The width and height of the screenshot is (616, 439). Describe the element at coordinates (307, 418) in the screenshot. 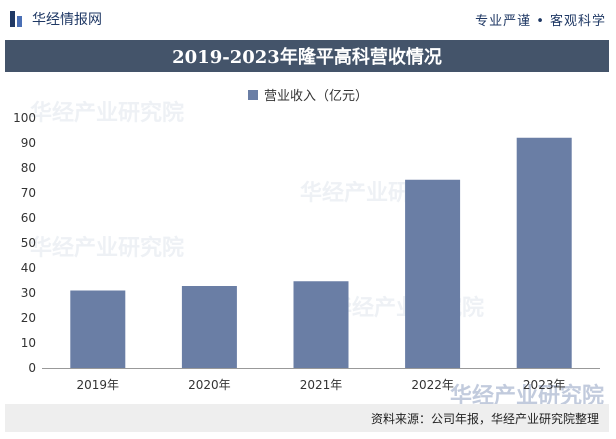

I see `footer: 资料来源：公司年报，华经产业研究院整理` at that location.